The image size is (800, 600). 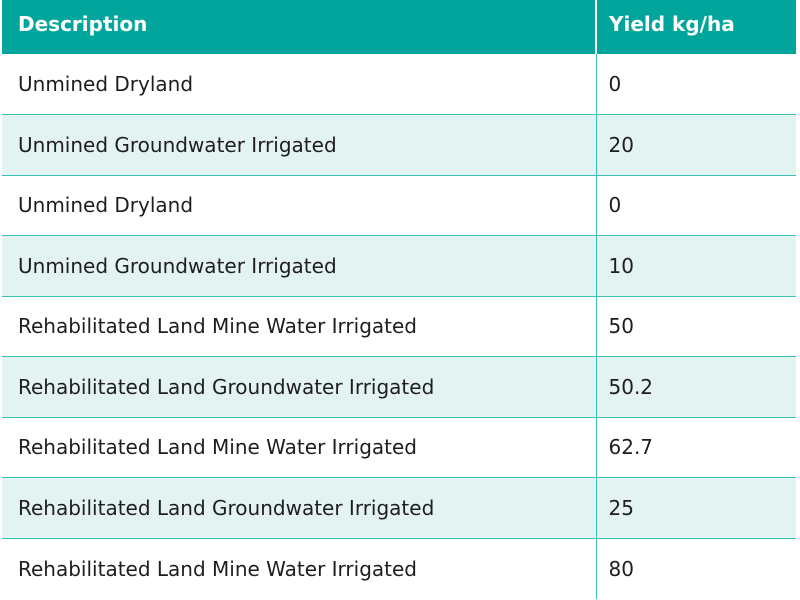 What do you see at coordinates (696, 265) in the screenshot?
I see `yield-cell: 10` at bounding box center [696, 265].